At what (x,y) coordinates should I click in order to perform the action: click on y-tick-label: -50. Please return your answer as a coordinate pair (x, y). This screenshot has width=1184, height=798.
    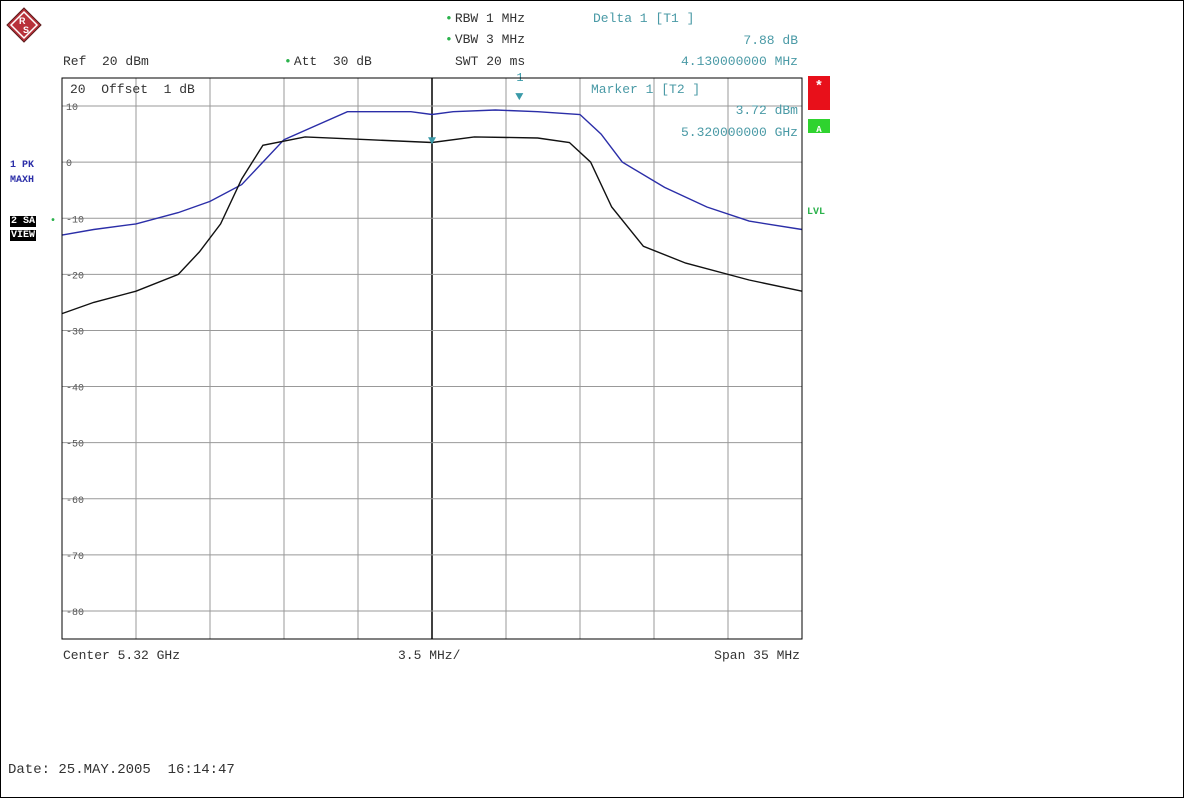
    Looking at the image, I should click on (75, 445).